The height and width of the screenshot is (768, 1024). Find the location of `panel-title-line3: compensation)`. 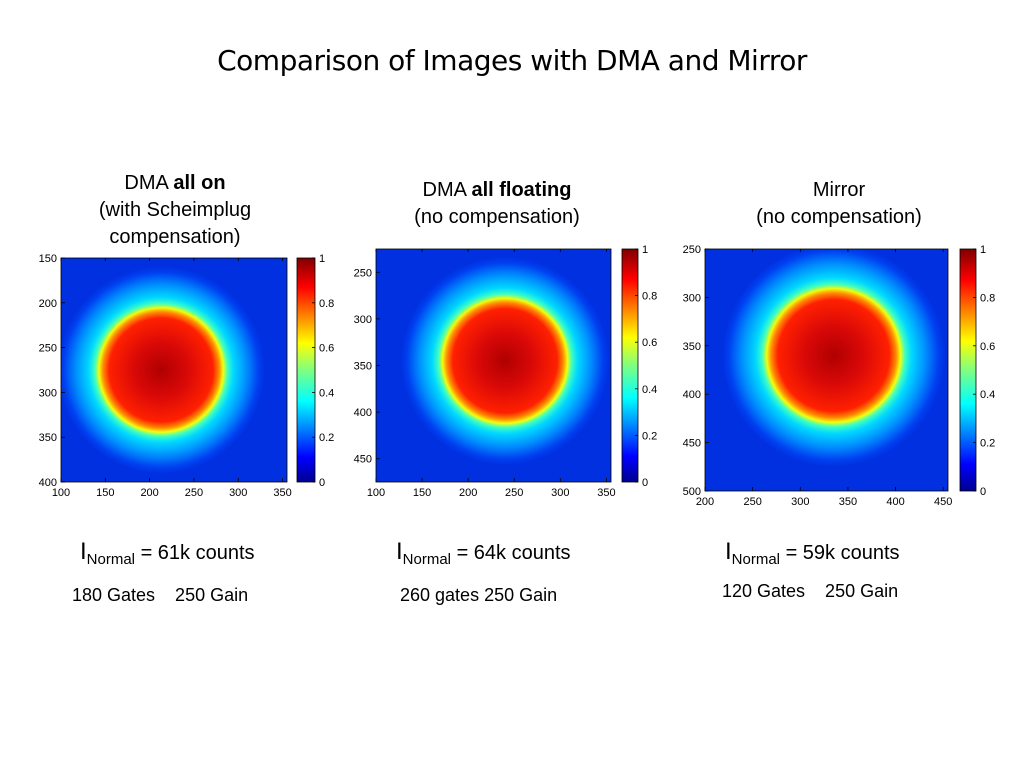

panel-title-line3: compensation) is located at coordinates (175, 237).